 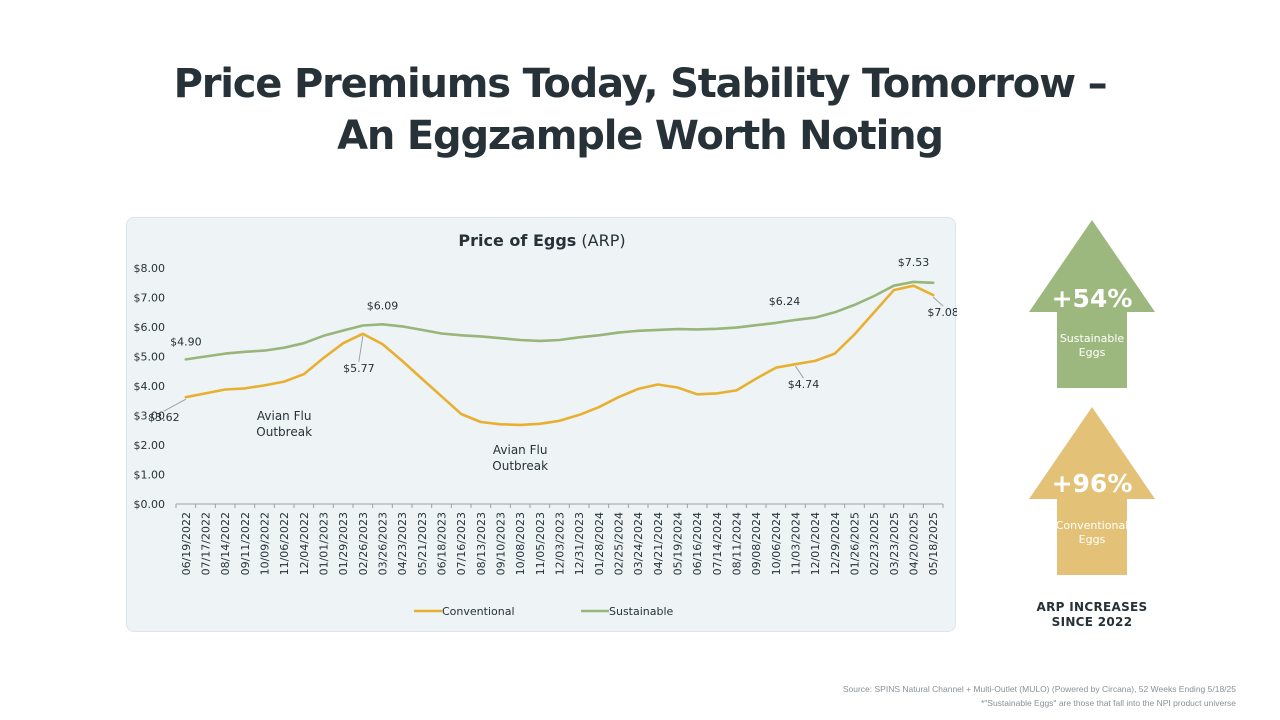 I want to click on x-tick-label: 08/11/2024, so click(x=737, y=543).